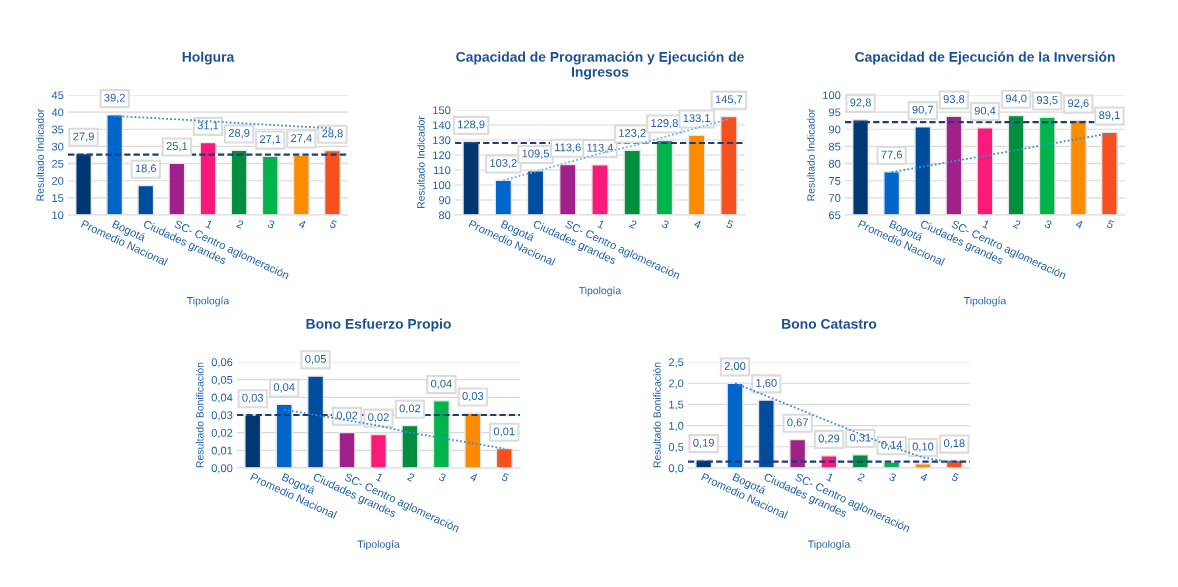 The height and width of the screenshot is (587, 1178). What do you see at coordinates (222, 363) in the screenshot?
I see `y-tick-label: 0,06` at bounding box center [222, 363].